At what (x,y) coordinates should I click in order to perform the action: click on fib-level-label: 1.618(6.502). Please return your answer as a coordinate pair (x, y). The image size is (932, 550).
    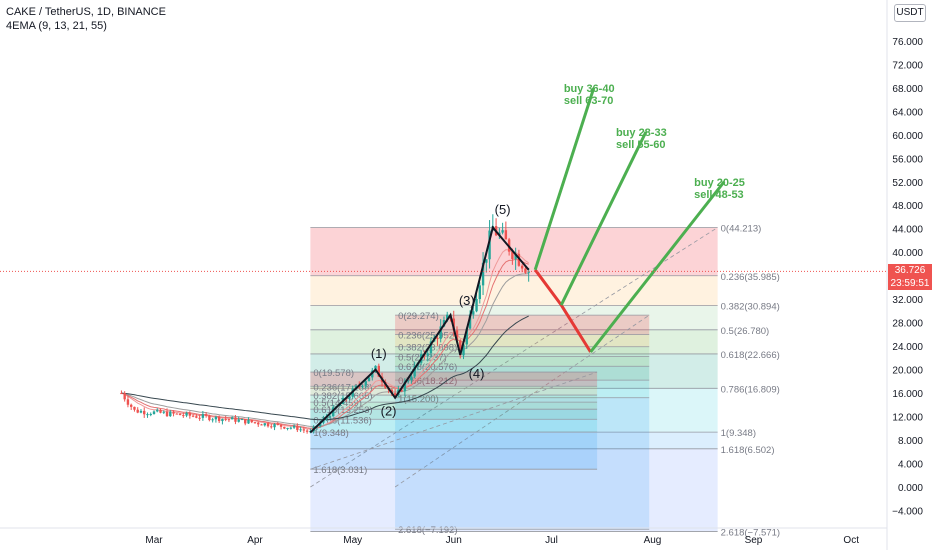
    Looking at the image, I should click on (748, 450).